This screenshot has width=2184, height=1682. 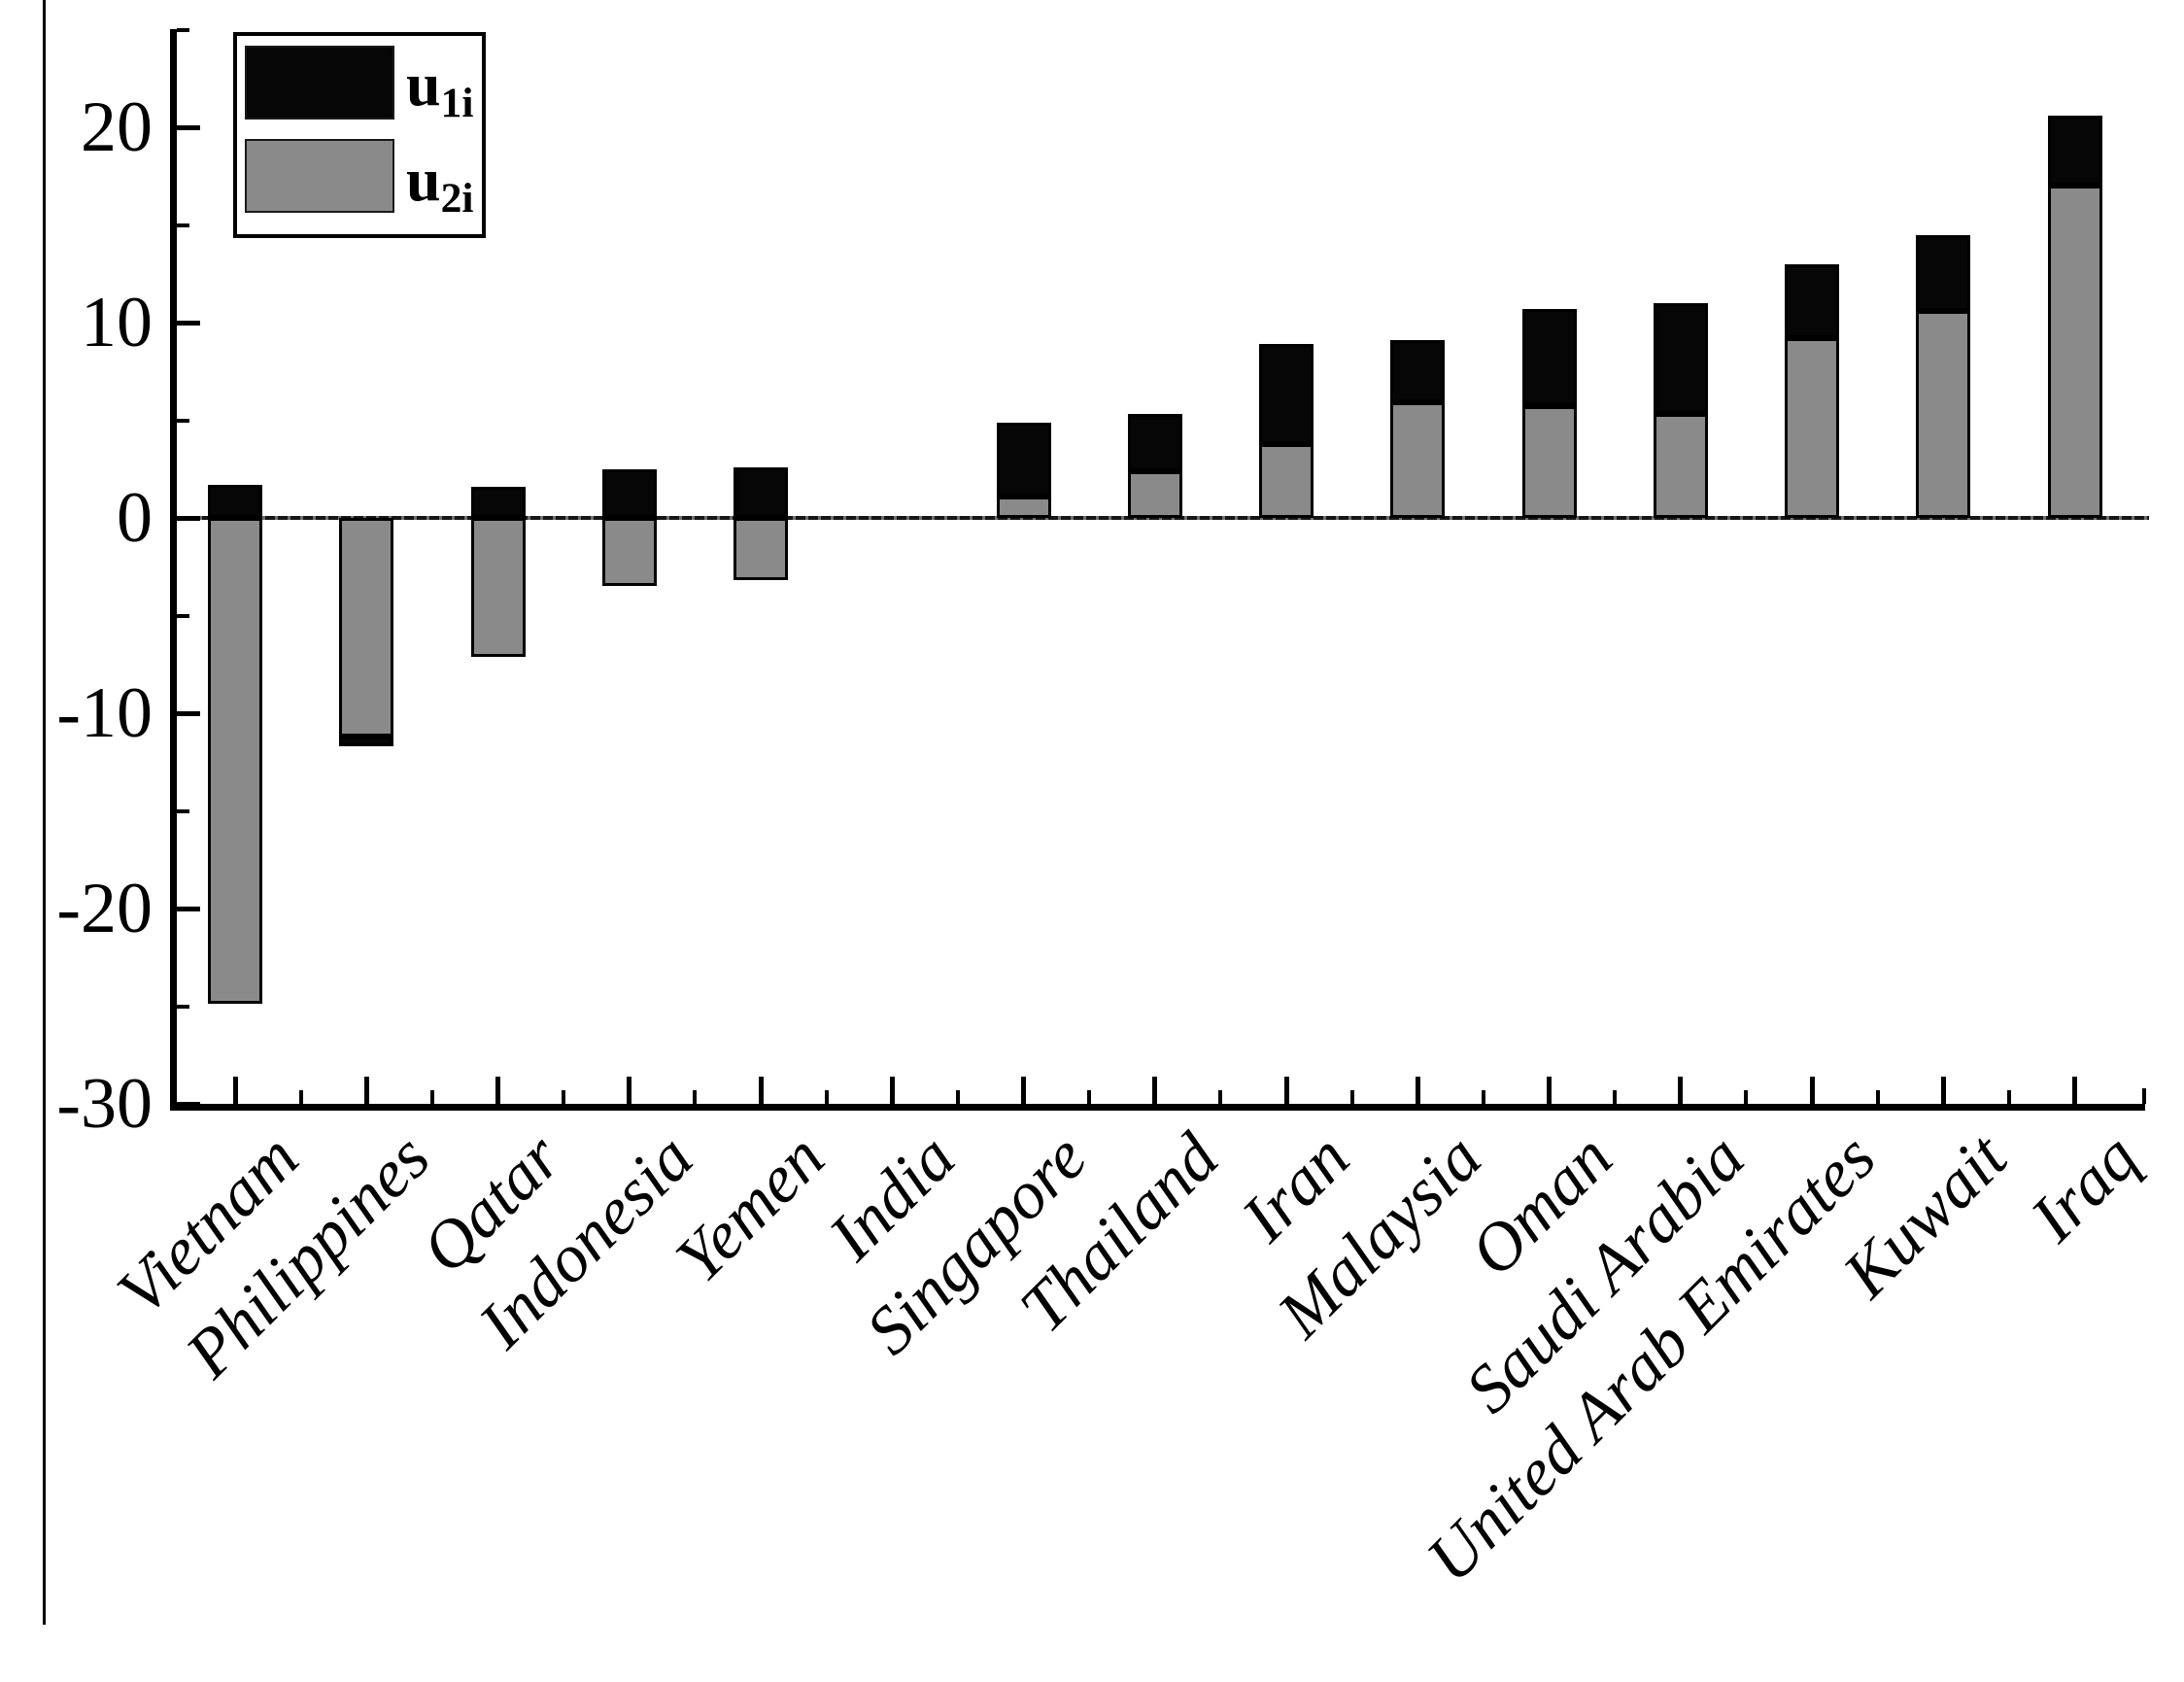 What do you see at coordinates (423, 85) in the screenshot?
I see `legend-label-u1i-base: u` at bounding box center [423, 85].